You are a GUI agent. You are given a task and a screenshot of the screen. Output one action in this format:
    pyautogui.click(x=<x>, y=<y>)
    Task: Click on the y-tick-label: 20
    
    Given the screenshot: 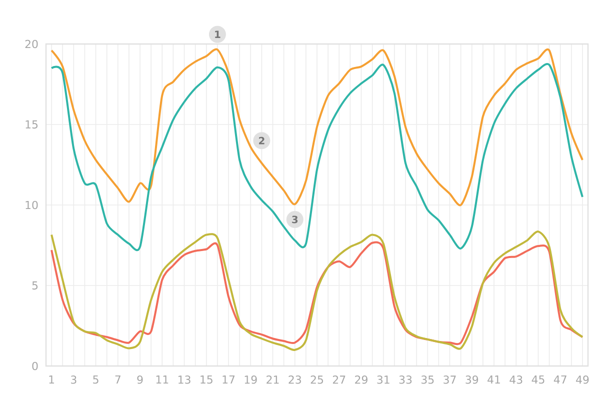 What is the action you would take?
    pyautogui.click(x=31, y=44)
    